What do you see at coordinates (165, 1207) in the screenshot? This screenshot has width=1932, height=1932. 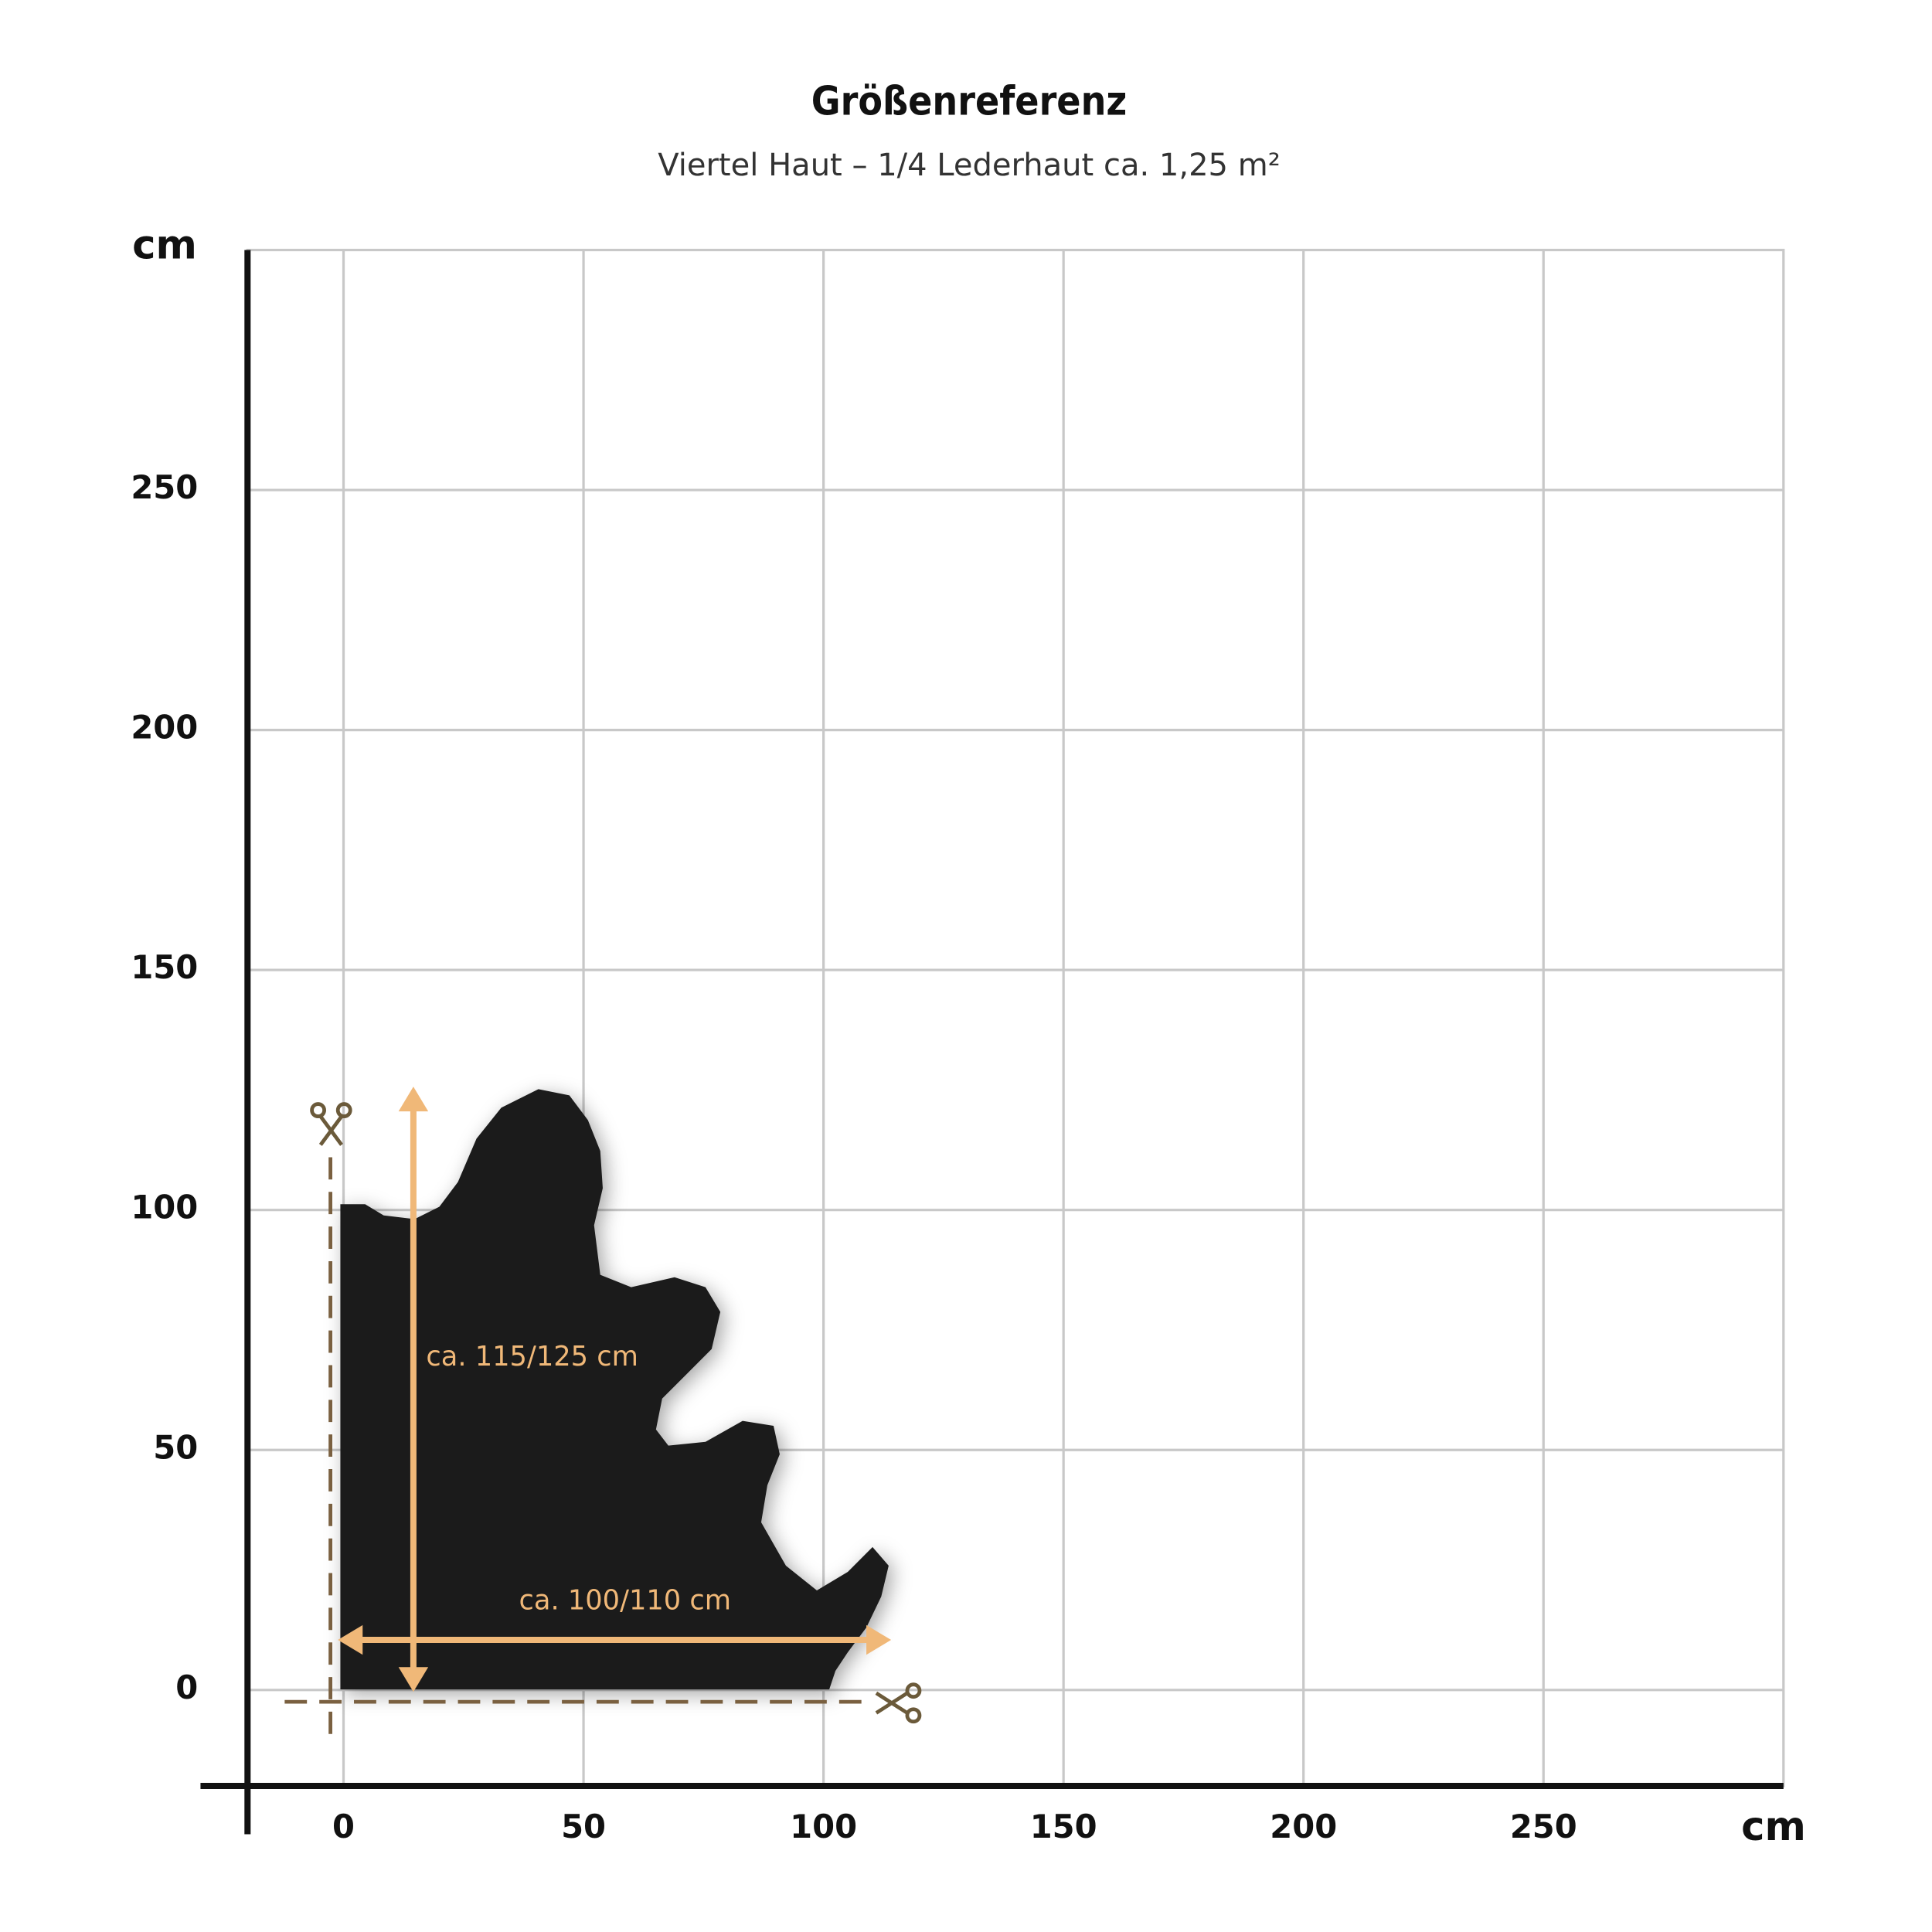 I see `y-tick-label: 100` at bounding box center [165, 1207].